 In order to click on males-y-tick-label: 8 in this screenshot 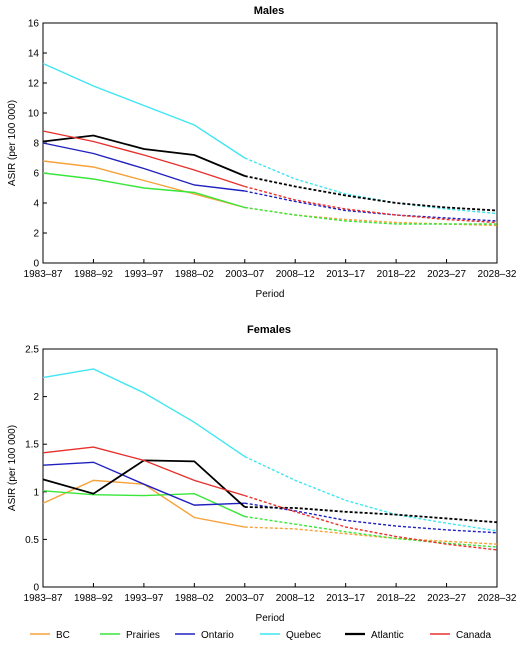, I will do `click(36, 144)`.